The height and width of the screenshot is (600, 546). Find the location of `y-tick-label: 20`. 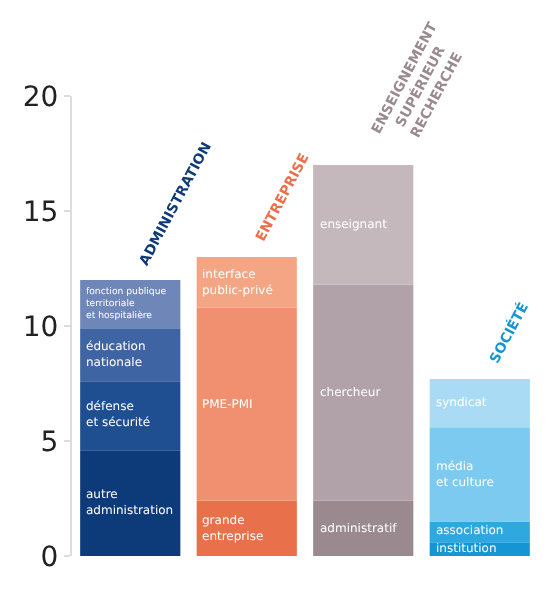

y-tick-label: 20 is located at coordinates (40, 97).